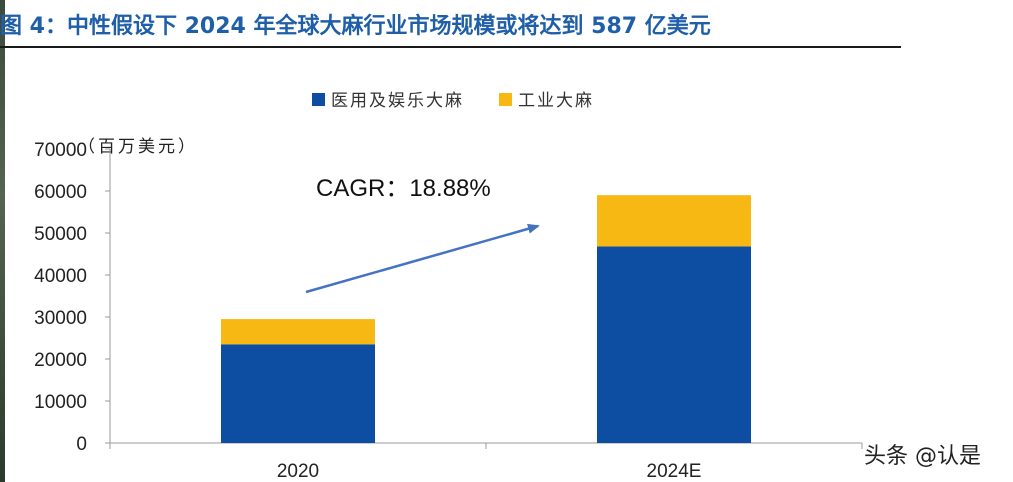 This screenshot has height=482, width=1013. Describe the element at coordinates (674, 471) in the screenshot. I see `x-tick-label: 2024E` at that location.